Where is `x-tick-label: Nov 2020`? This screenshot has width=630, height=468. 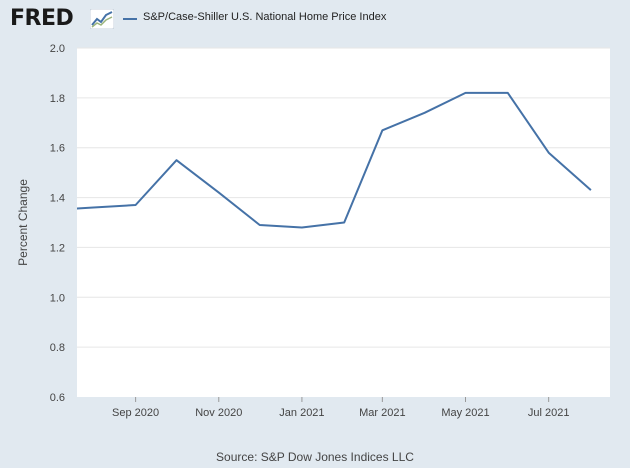 x-tick-label: Nov 2020 is located at coordinates (218, 413).